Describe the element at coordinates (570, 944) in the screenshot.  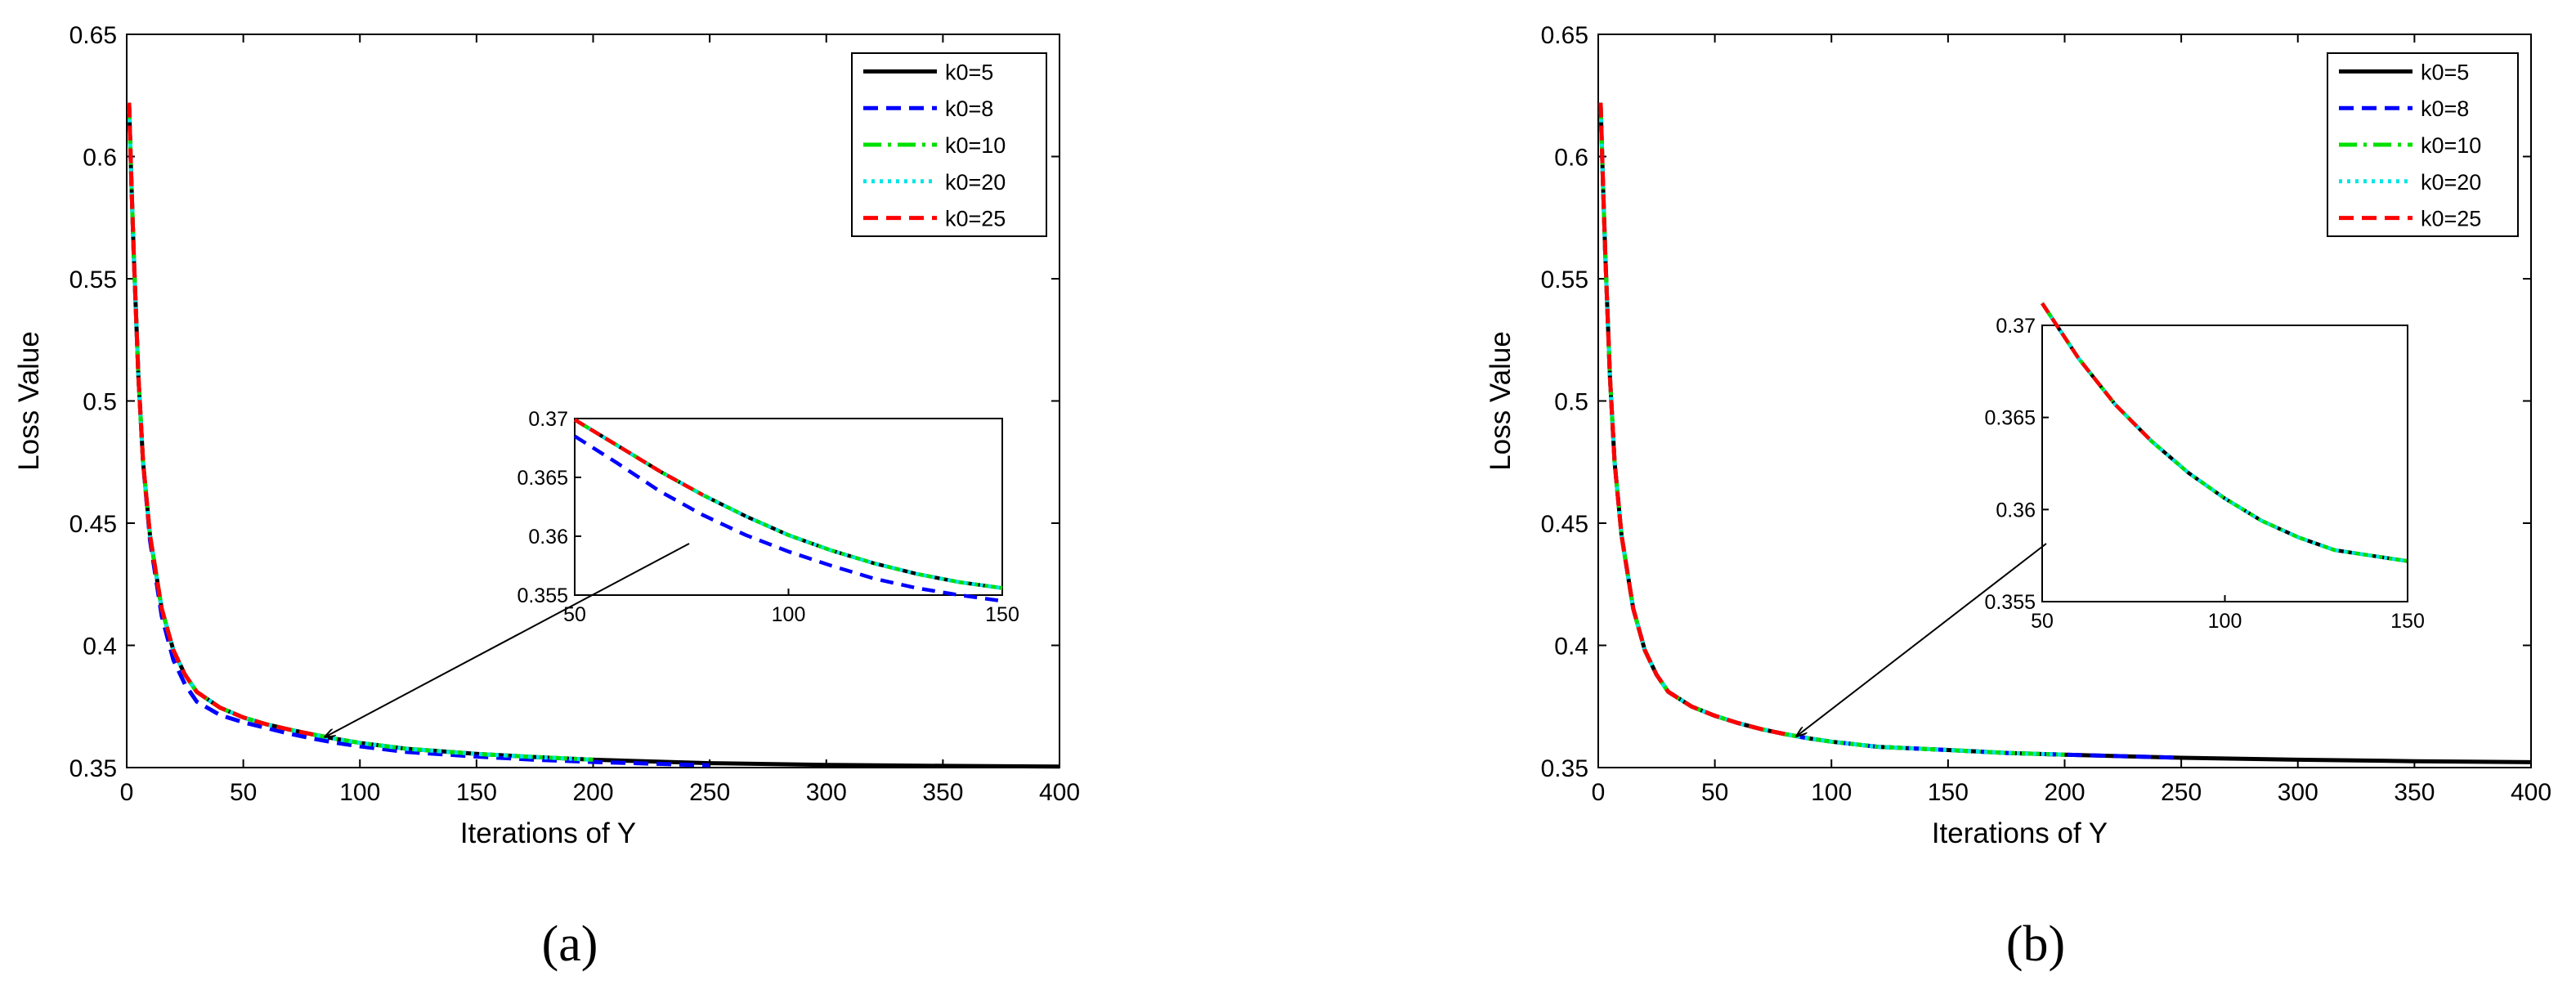
I see `panel-label: (a)` at that location.